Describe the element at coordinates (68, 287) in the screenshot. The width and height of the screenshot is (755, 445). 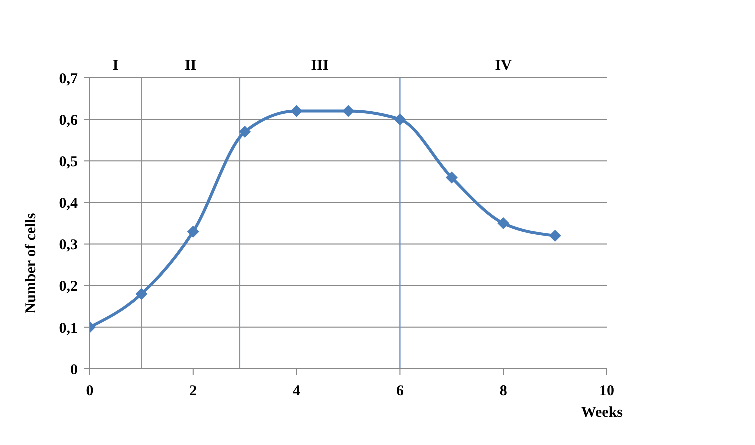
I see `y-tick-label: 0,2` at that location.